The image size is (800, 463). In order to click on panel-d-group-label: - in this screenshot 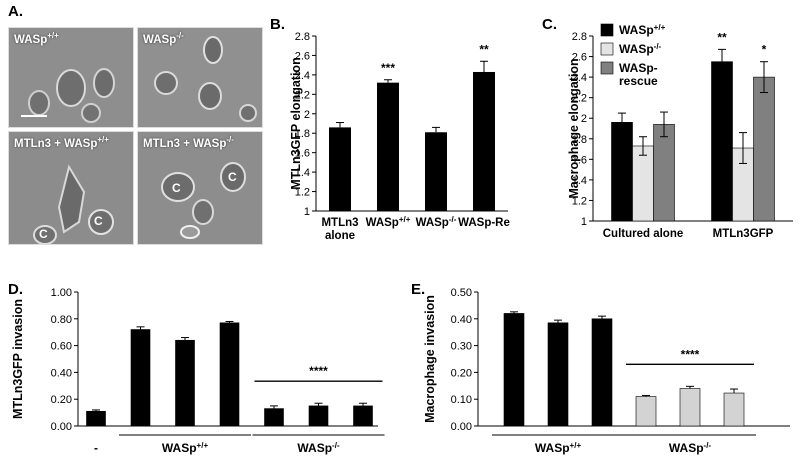, I will do `click(96, 448)`.